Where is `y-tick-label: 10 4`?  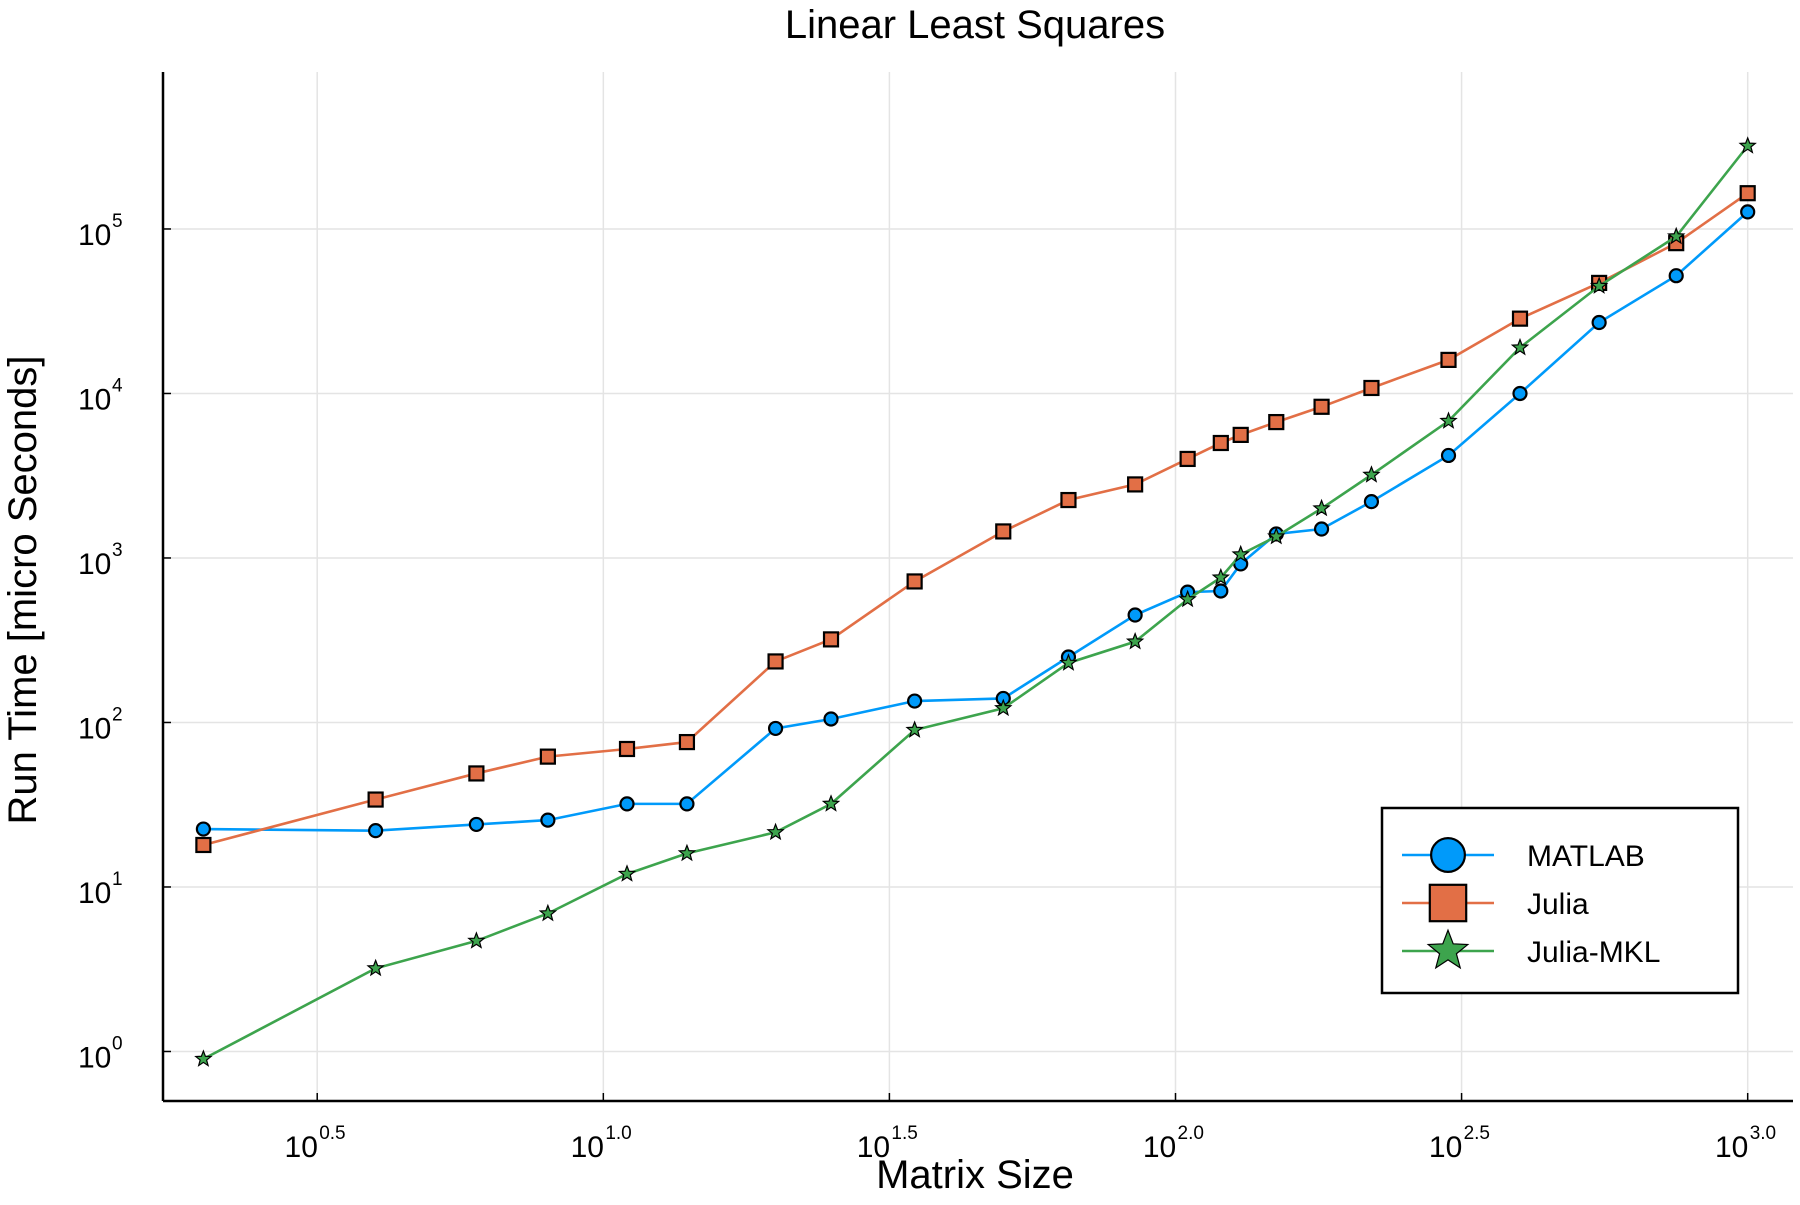 y-tick-label: 10 4 is located at coordinates (100, 395).